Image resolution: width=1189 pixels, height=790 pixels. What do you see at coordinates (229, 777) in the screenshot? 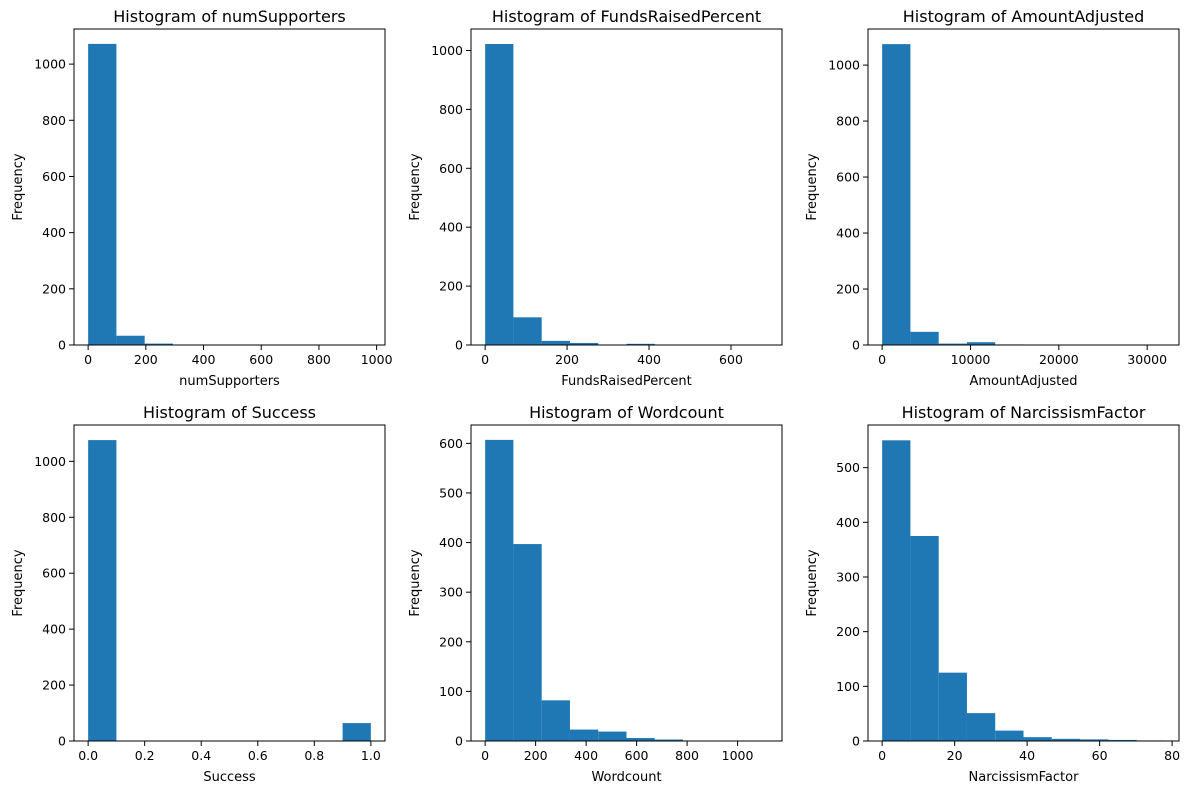
I see `x-axis-label: Success` at bounding box center [229, 777].